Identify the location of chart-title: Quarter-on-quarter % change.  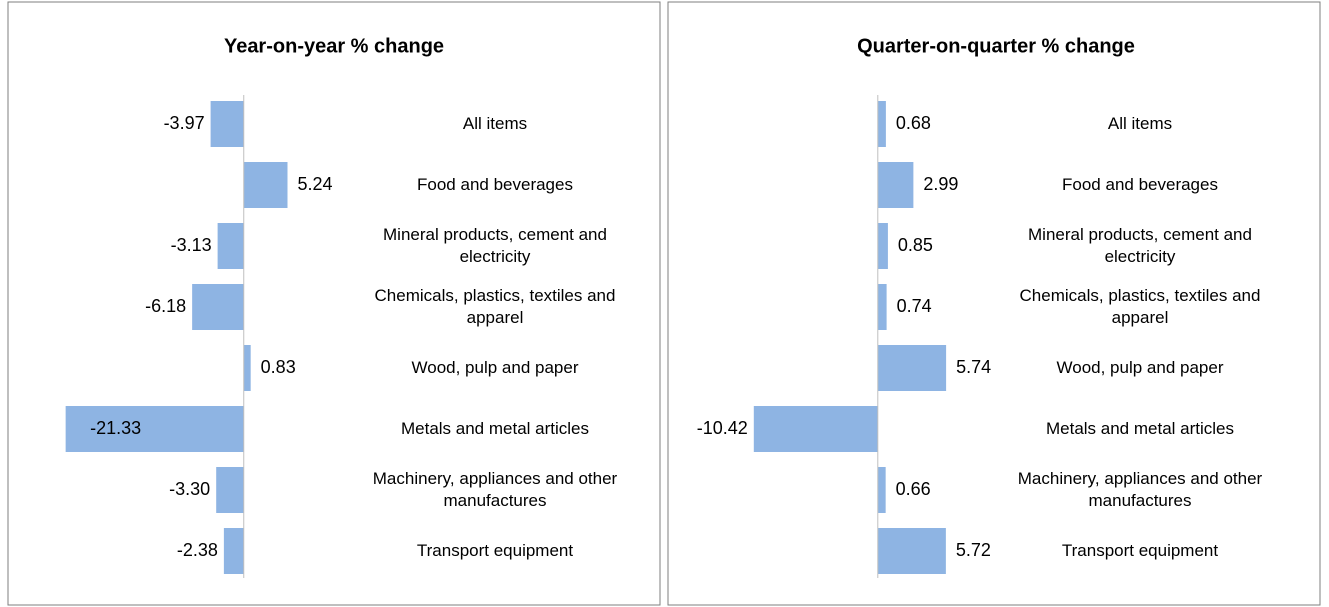
(996, 46).